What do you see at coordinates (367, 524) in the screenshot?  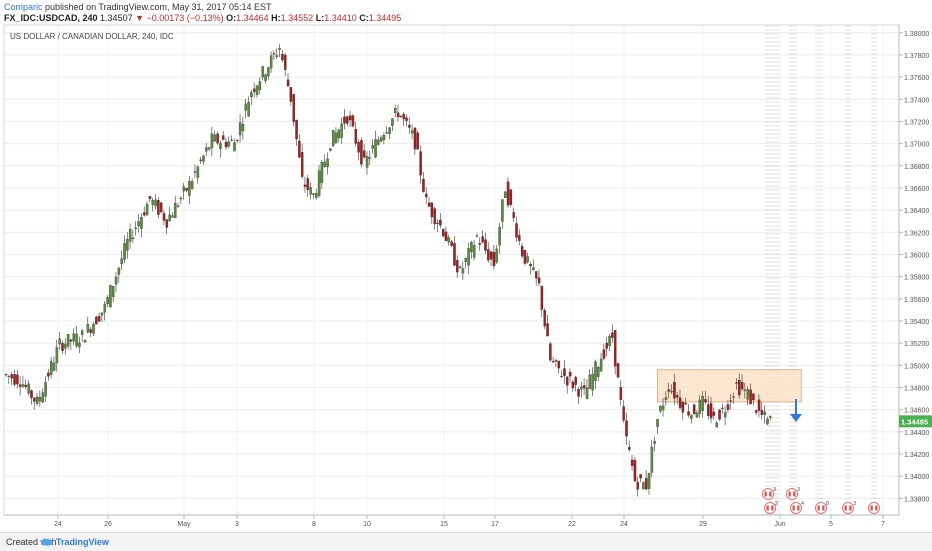 I see `time-tick-label: 10` at bounding box center [367, 524].